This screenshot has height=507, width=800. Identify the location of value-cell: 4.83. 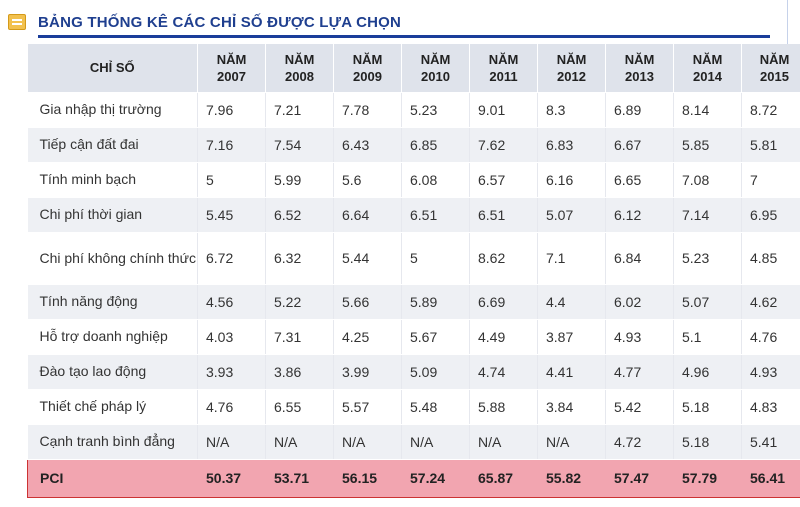
(770, 407).